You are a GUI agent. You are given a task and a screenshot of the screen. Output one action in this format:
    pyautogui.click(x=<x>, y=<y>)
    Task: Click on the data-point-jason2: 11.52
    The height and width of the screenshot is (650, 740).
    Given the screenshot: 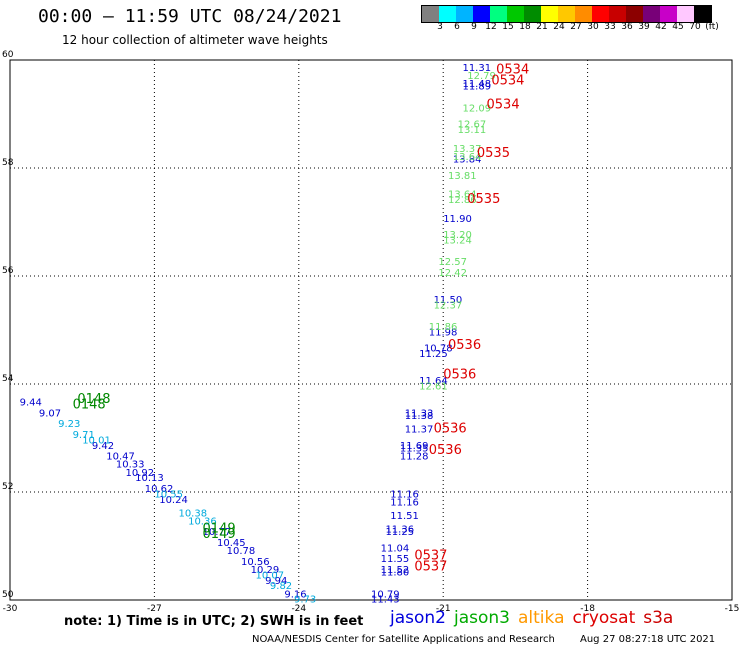 What is the action you would take?
    pyautogui.click(x=395, y=570)
    